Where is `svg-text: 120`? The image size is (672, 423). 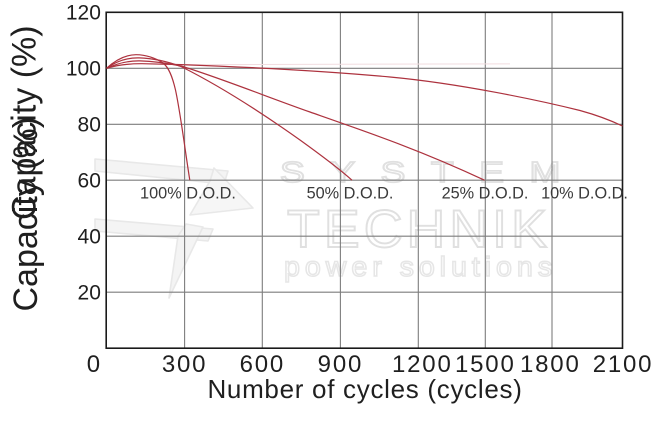 svg-text: 120 is located at coordinates (83, 12).